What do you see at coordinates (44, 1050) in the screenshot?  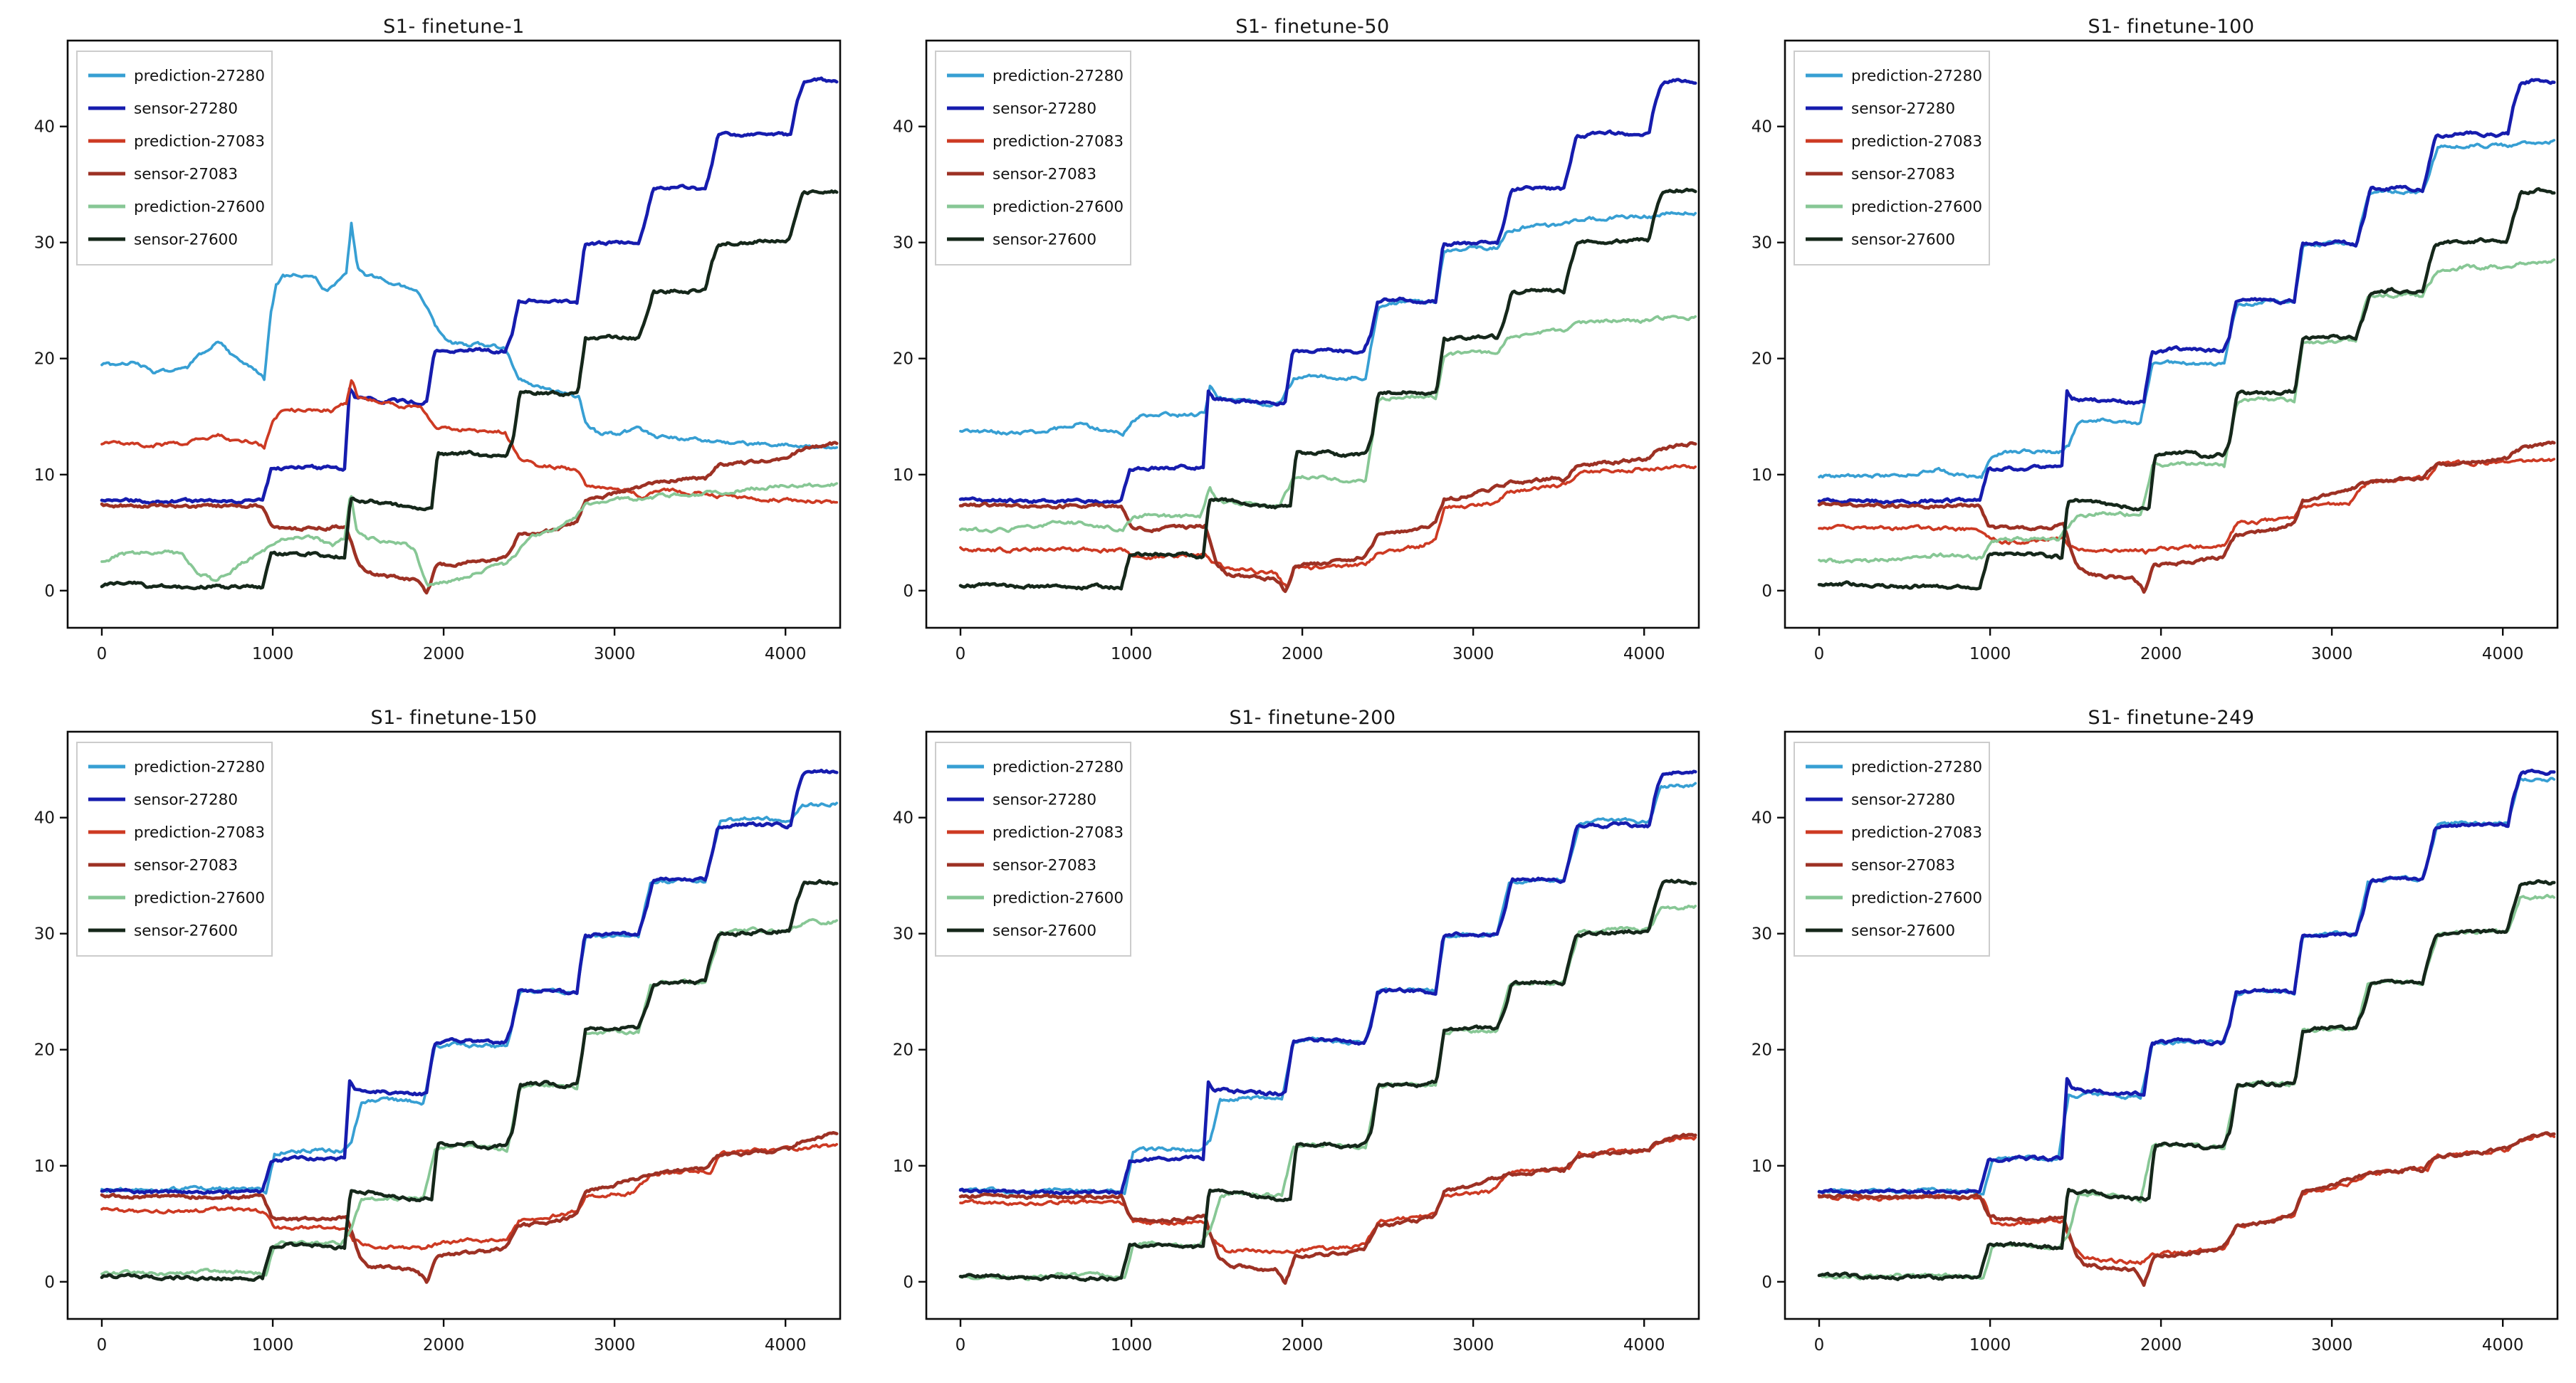 I see `y-tick-label: 20` at bounding box center [44, 1050].